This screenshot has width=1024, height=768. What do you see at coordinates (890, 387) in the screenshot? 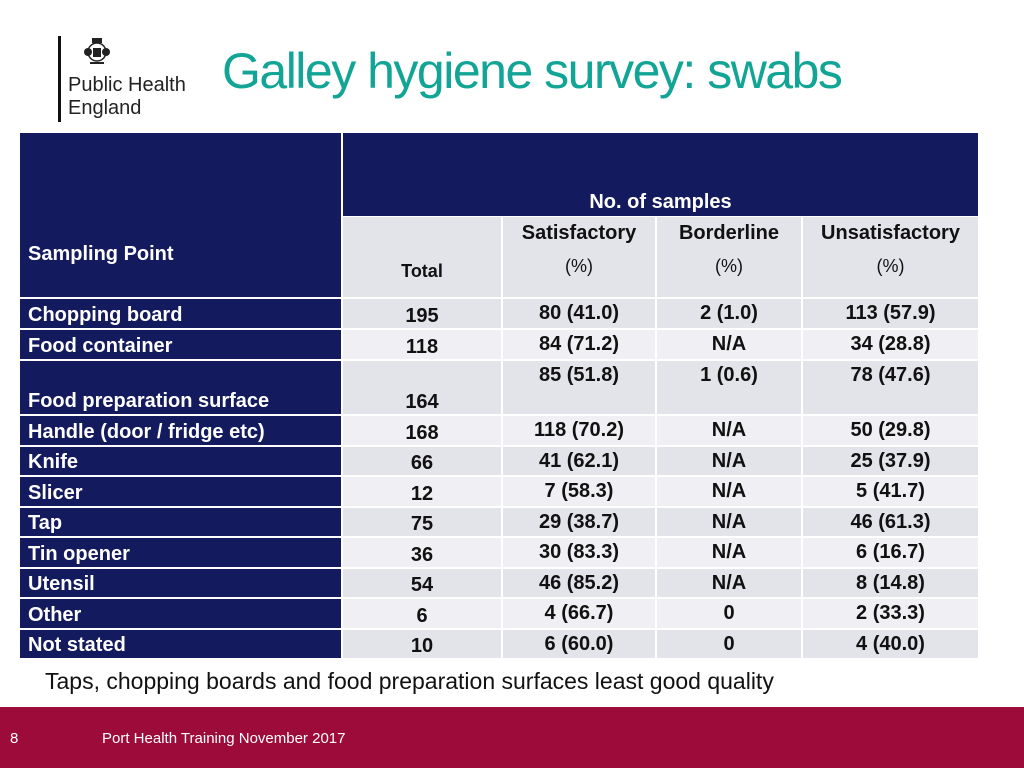
I see `unsatisfactory-cell: 78 (47.6)` at bounding box center [890, 387].